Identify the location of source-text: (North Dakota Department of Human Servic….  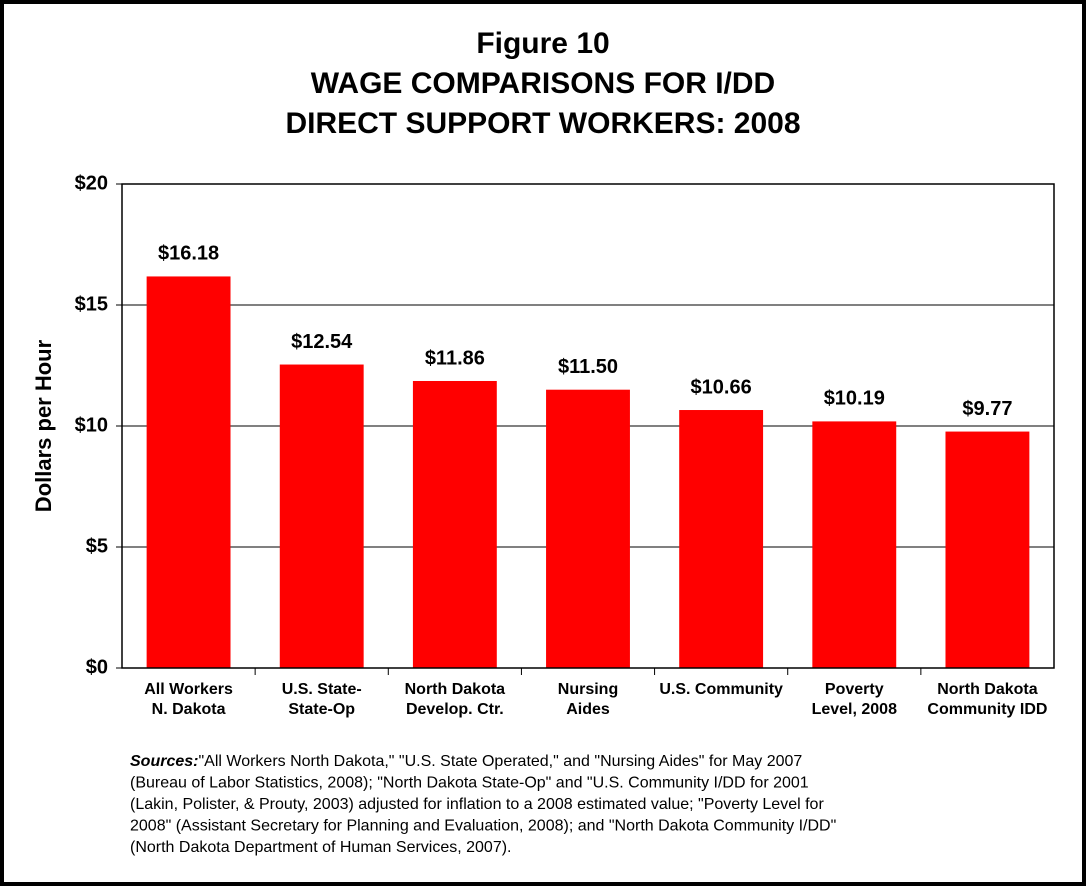
(321, 847).